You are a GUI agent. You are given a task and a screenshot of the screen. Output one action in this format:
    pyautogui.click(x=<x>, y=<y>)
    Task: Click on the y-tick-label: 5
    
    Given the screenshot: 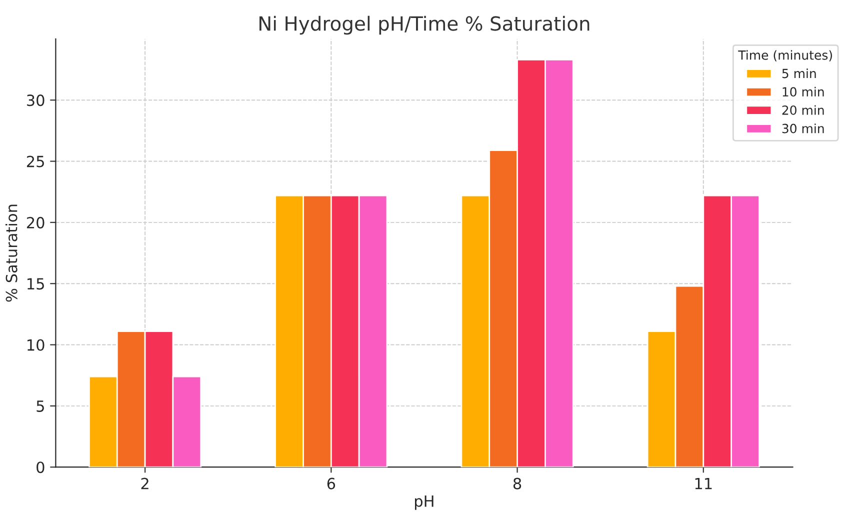 What is the action you would take?
    pyautogui.click(x=40, y=406)
    